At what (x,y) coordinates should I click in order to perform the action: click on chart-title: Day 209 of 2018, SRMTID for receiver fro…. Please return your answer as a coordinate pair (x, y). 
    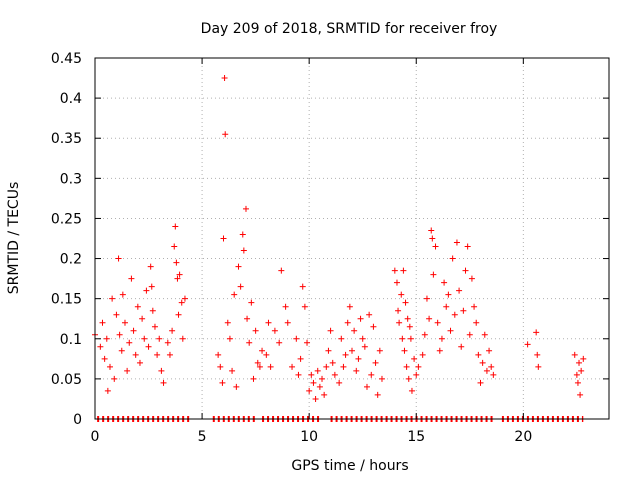
    Looking at the image, I should click on (349, 29).